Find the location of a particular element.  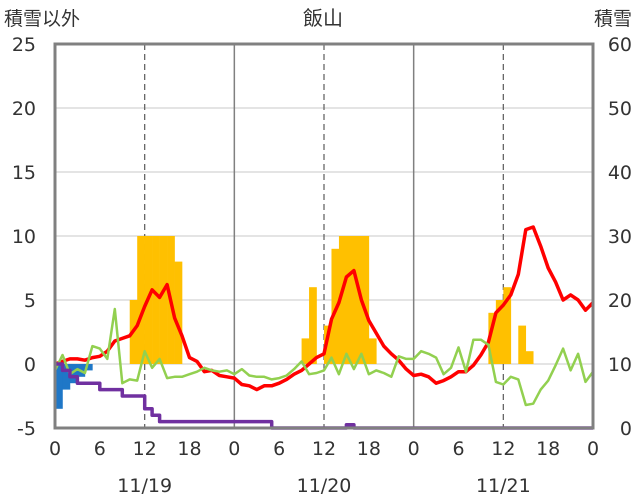

y-right-tick-label: 40 is located at coordinates (620, 173).